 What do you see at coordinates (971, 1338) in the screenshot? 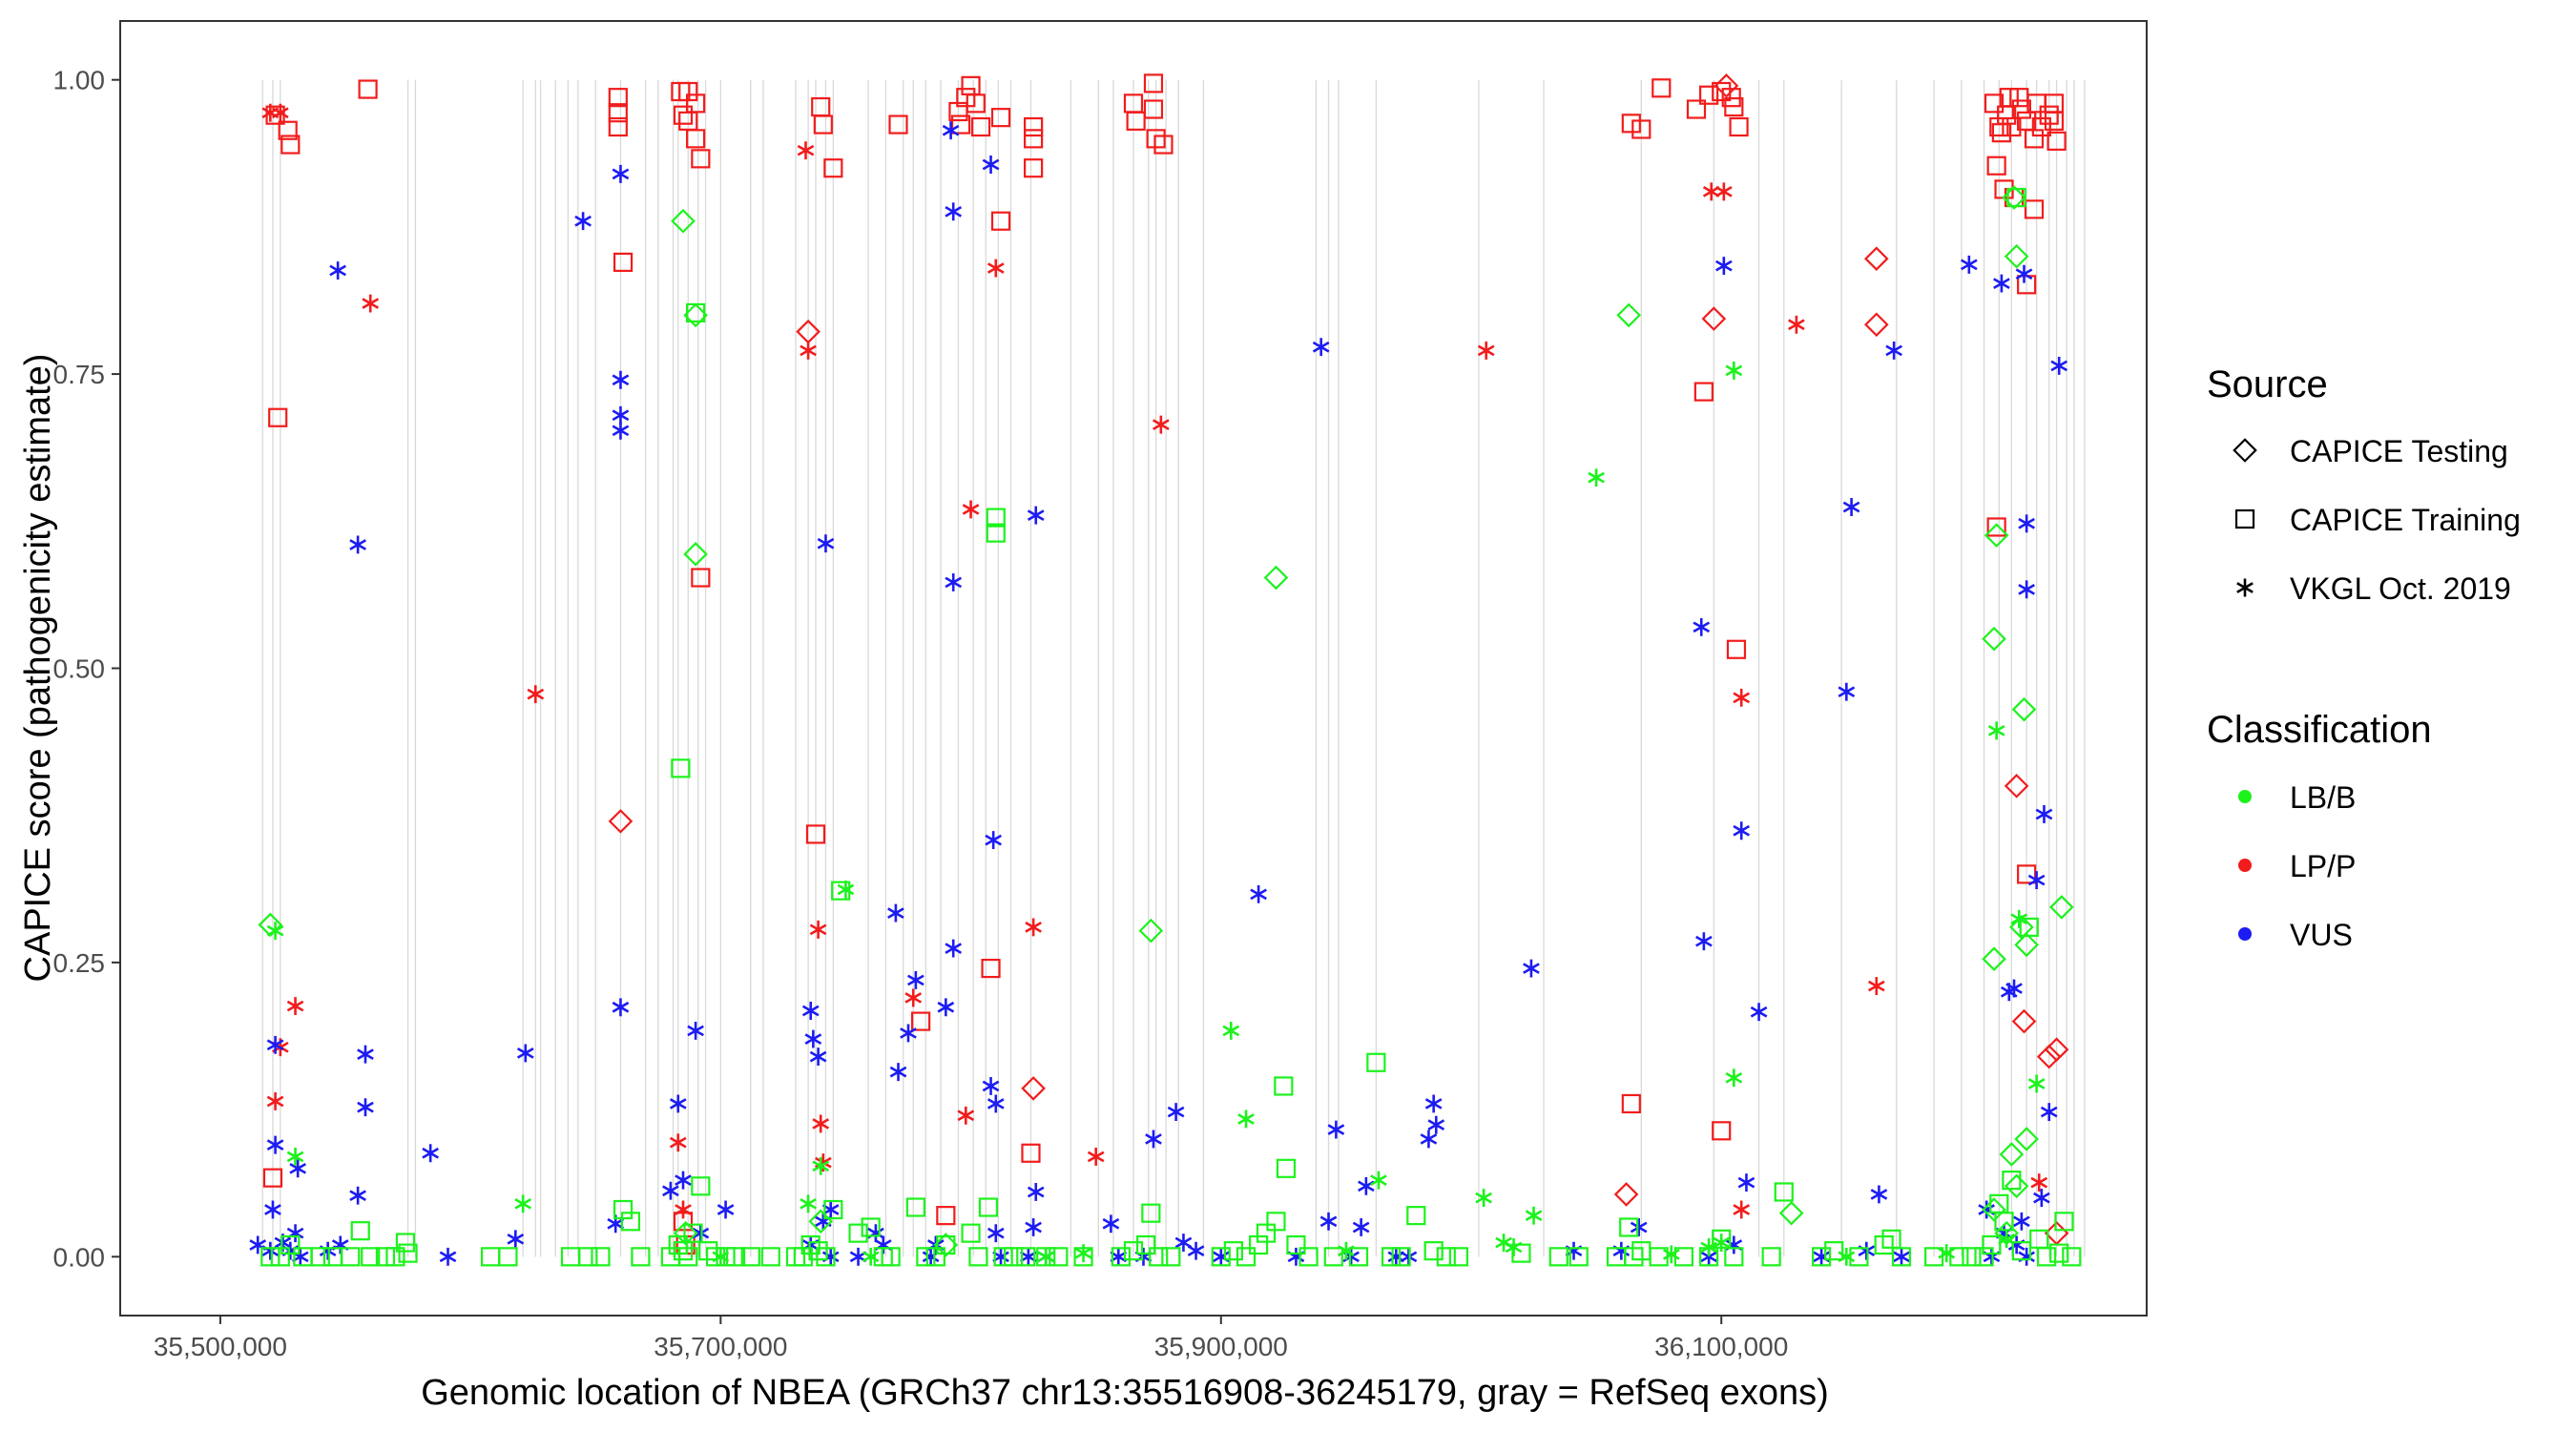
I see `x-axis: 35,500,000 35,700,000 35,900,000 36,100,000` at bounding box center [971, 1338].